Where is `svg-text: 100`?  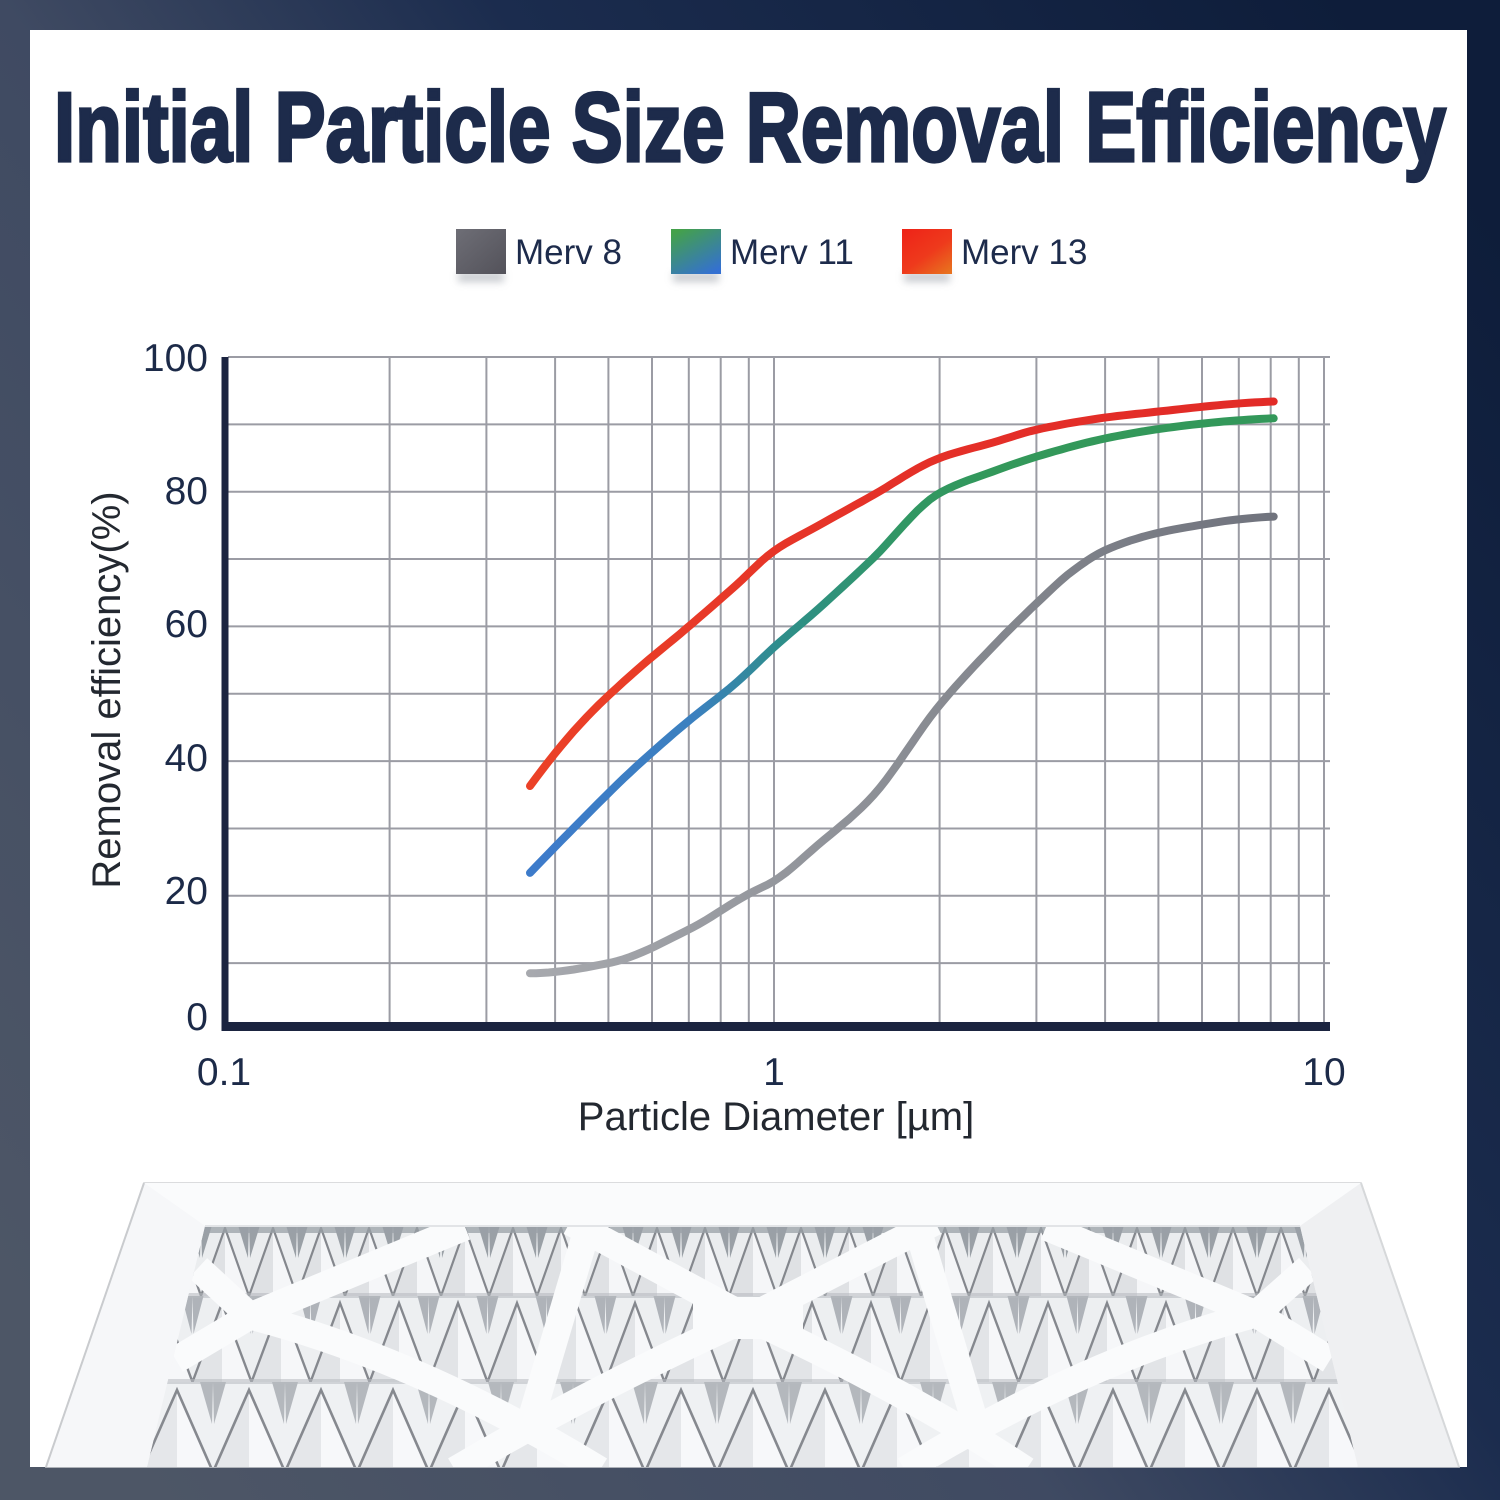
svg-text: 100 is located at coordinates (175, 358).